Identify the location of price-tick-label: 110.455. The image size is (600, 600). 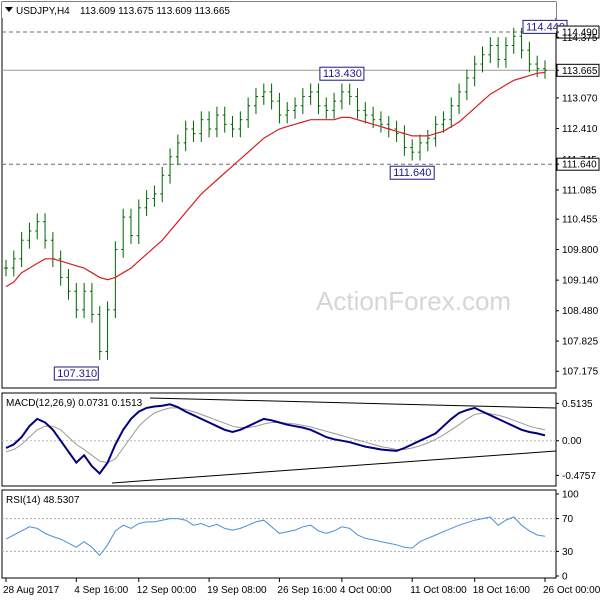
(580, 220).